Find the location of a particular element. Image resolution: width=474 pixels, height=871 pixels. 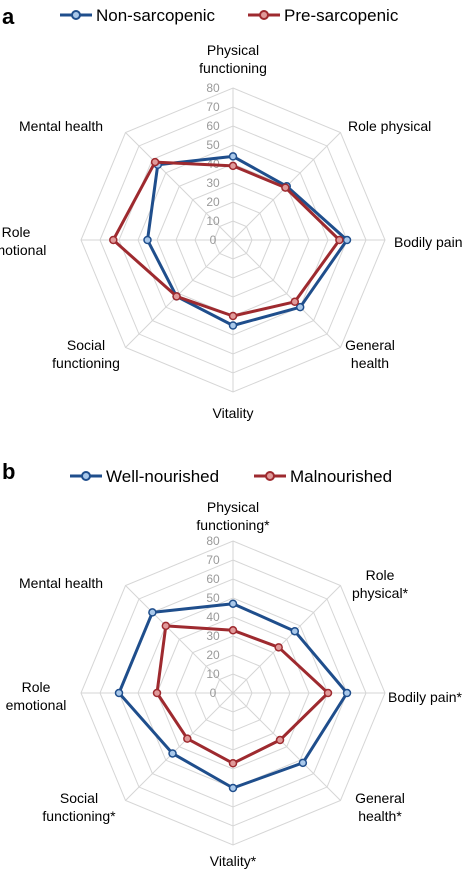

axis-label: Social functioning* is located at coordinates (79, 807).